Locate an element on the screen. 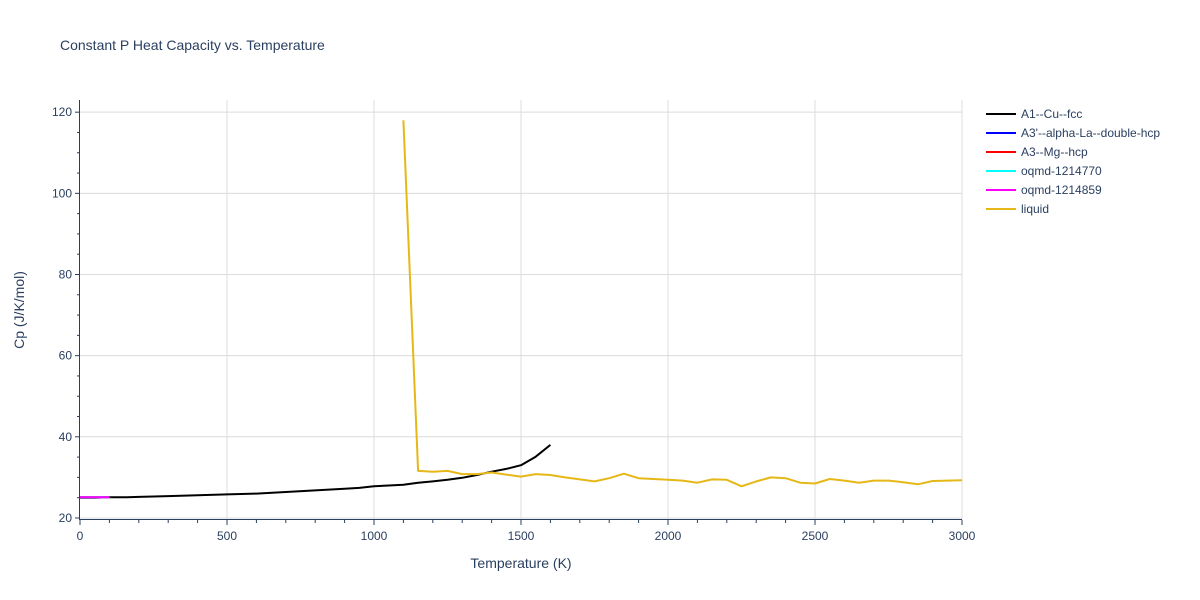  x-tick-label: 0 is located at coordinates (80, 536).